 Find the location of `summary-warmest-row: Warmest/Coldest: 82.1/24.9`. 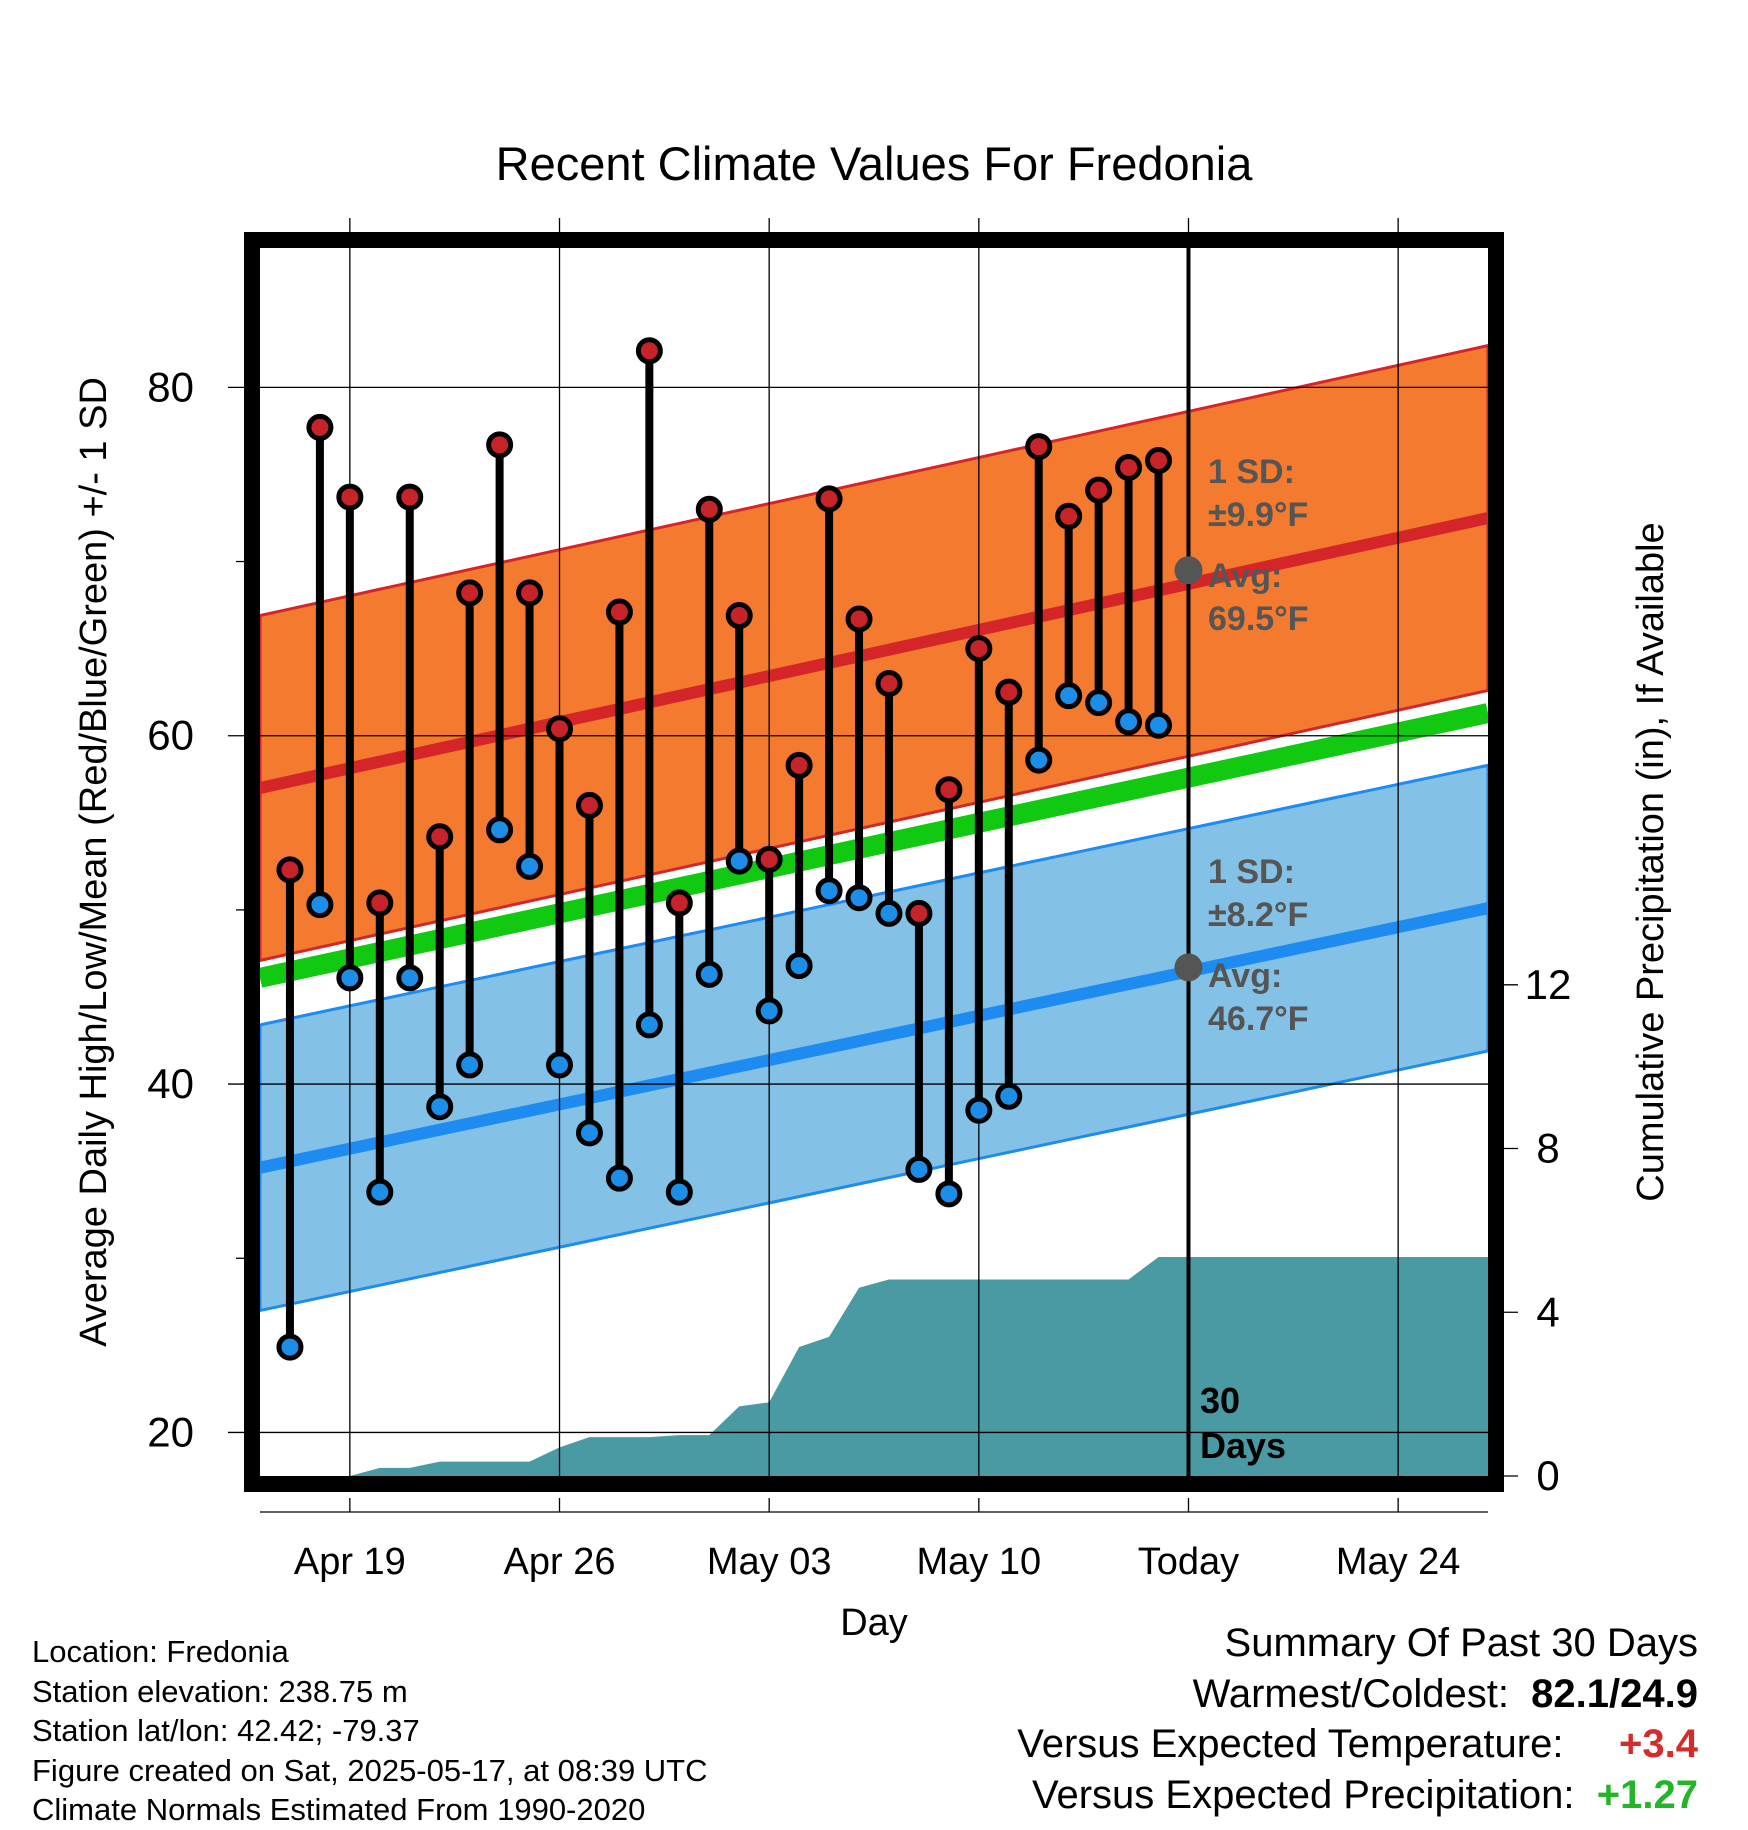

summary-warmest-row: Warmest/Coldest: 82.1/24.9 is located at coordinates (1357, 1694).